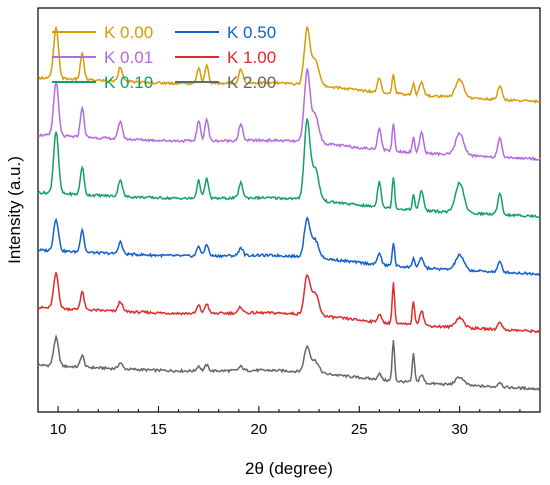  What do you see at coordinates (128, 82) in the screenshot?
I see `legend-label: K 0.10` at bounding box center [128, 82].